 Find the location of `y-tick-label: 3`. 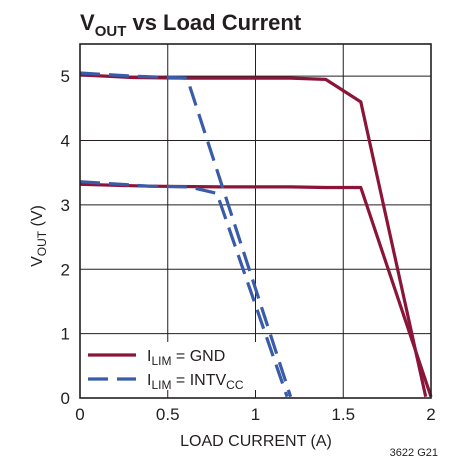

y-tick-label: 3 is located at coordinates (65, 205).